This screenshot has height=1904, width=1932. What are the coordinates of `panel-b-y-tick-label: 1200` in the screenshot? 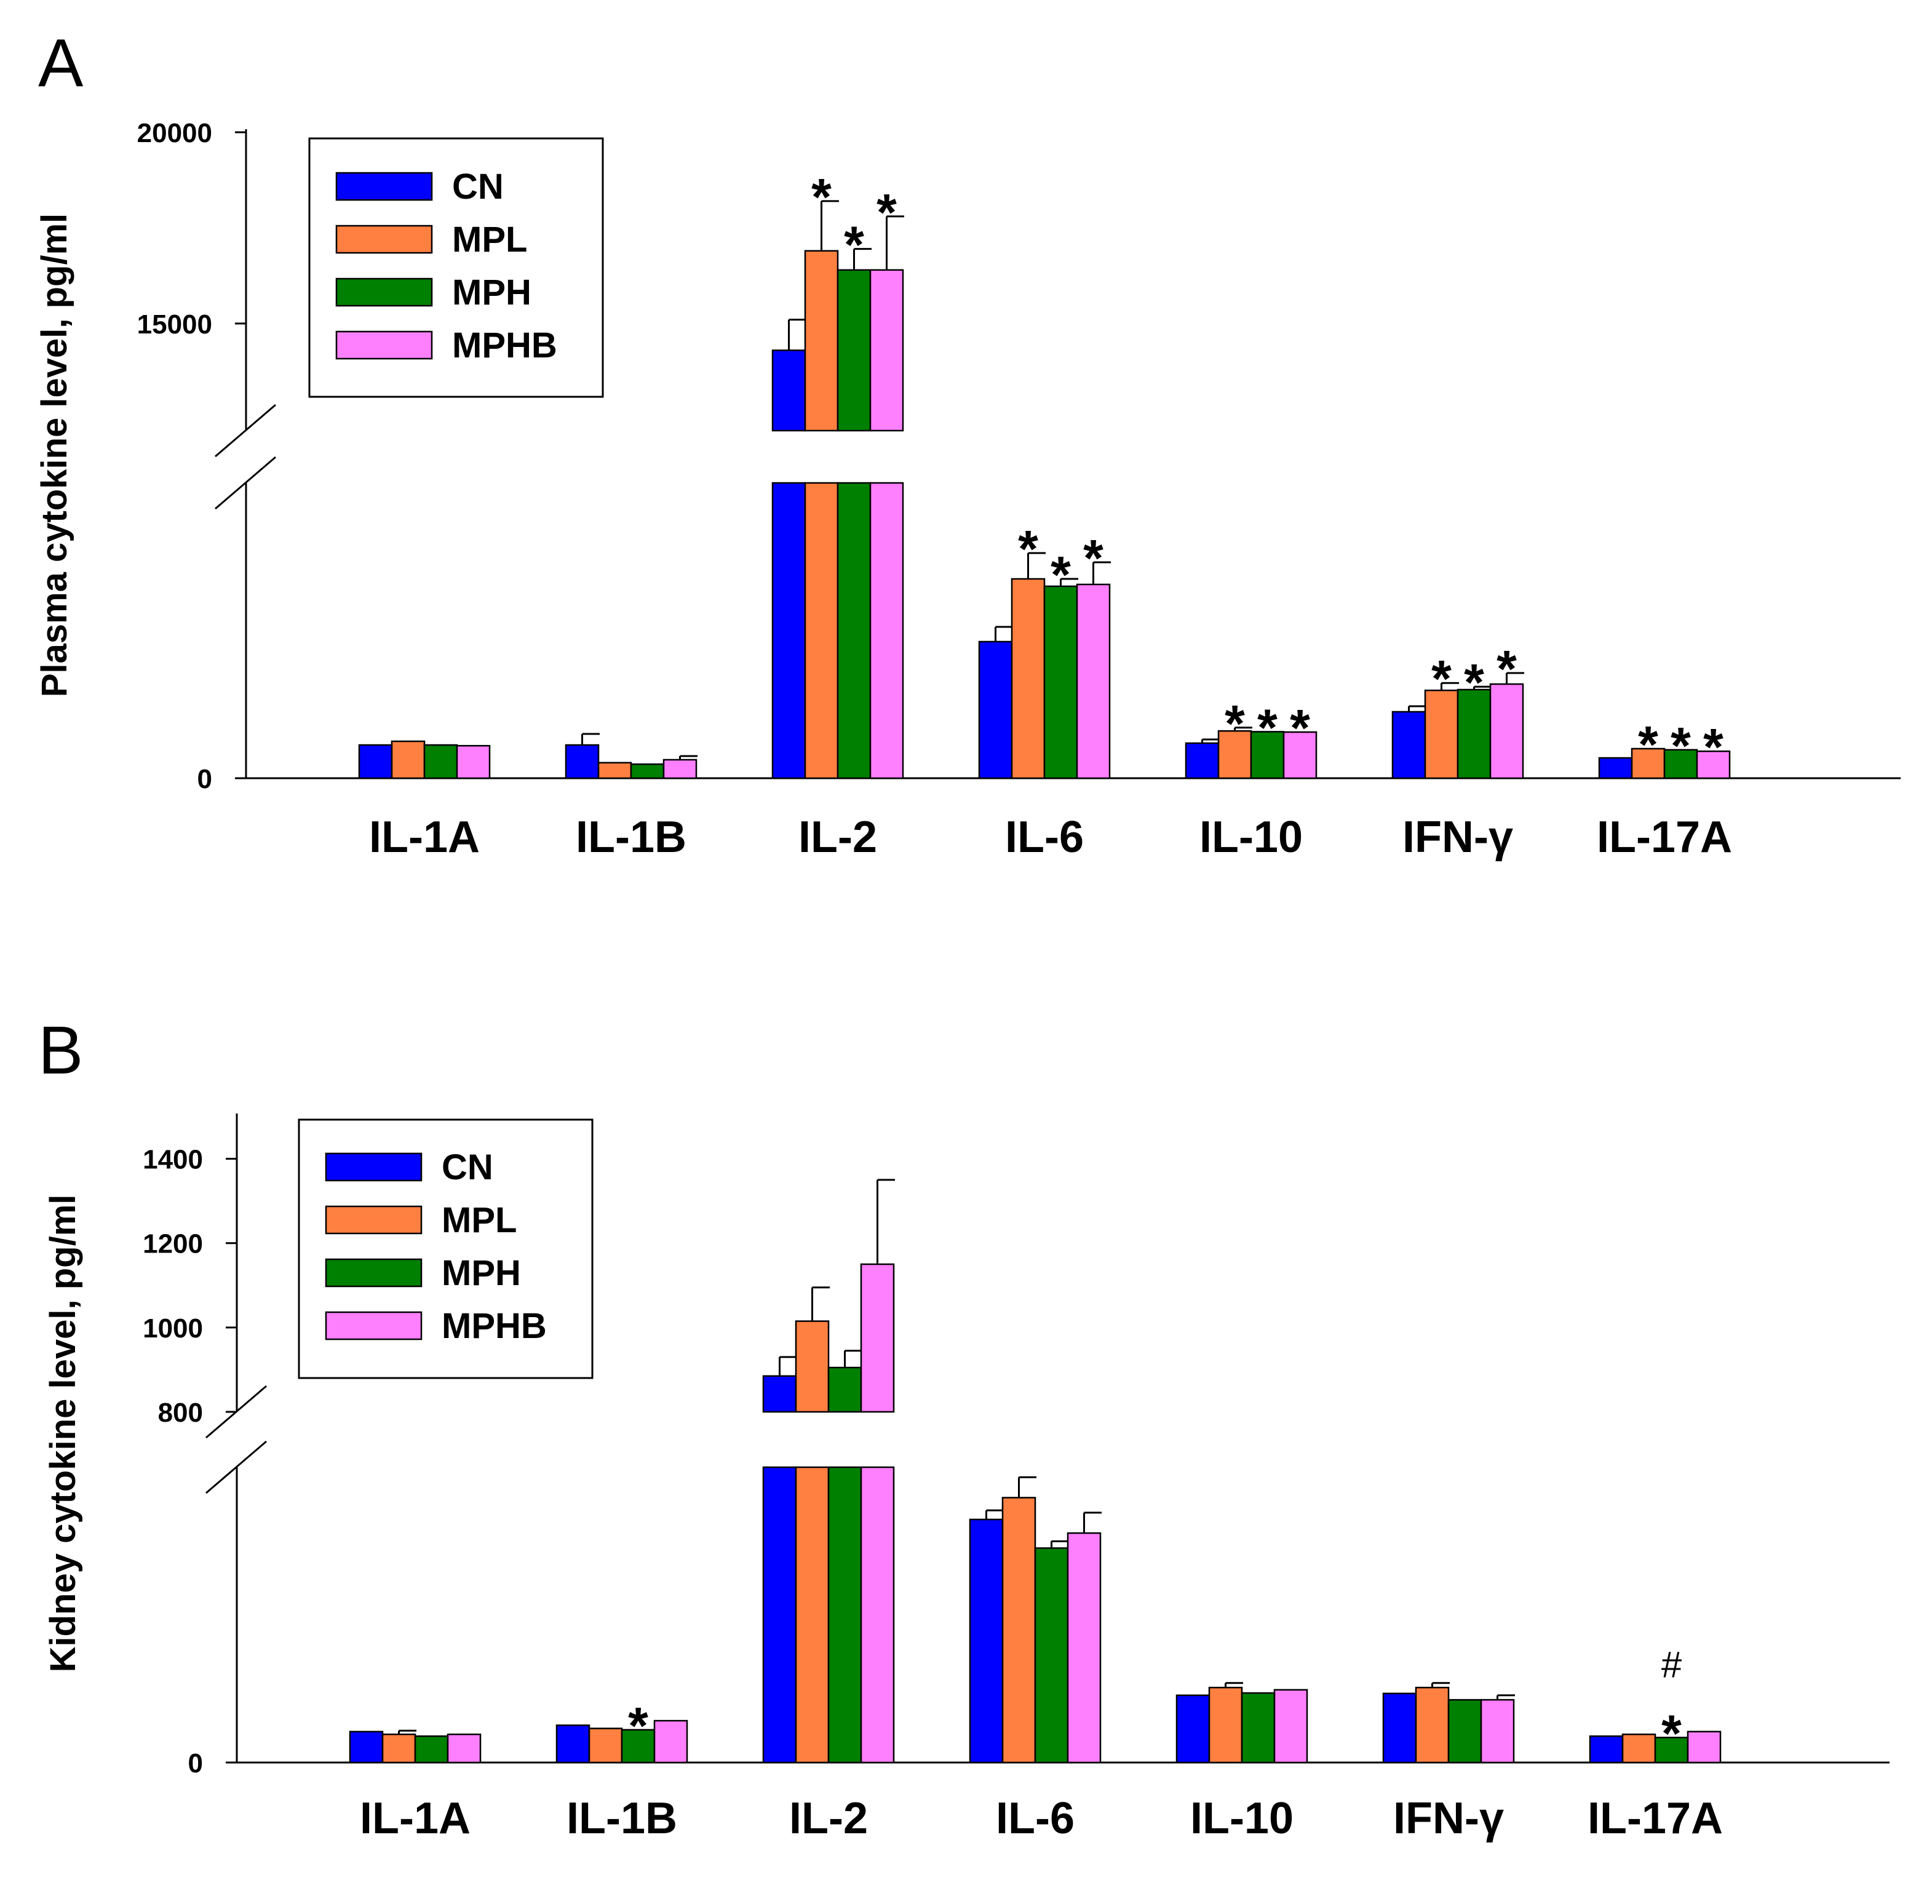 It's located at (173, 1244).